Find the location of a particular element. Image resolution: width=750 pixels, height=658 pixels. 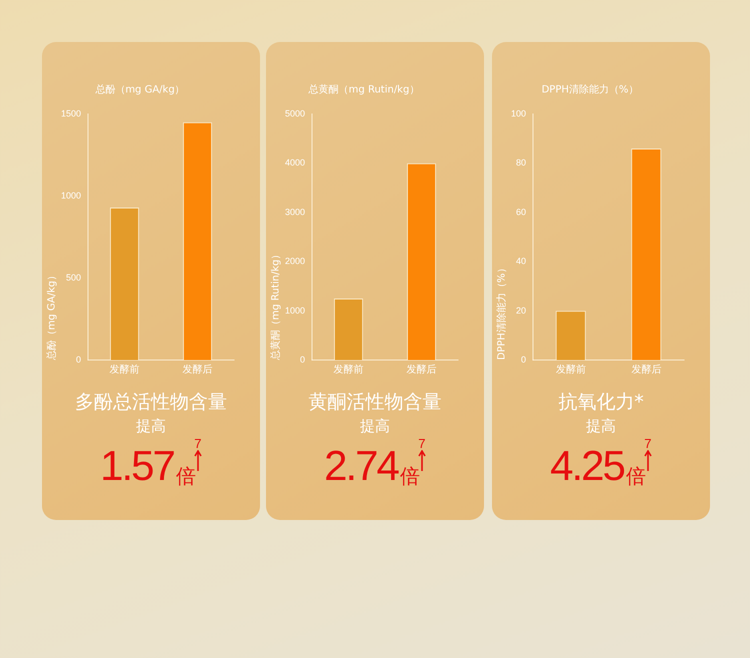

y-axis-title: 总酚（mg GA/kg） is located at coordinates (52, 315).